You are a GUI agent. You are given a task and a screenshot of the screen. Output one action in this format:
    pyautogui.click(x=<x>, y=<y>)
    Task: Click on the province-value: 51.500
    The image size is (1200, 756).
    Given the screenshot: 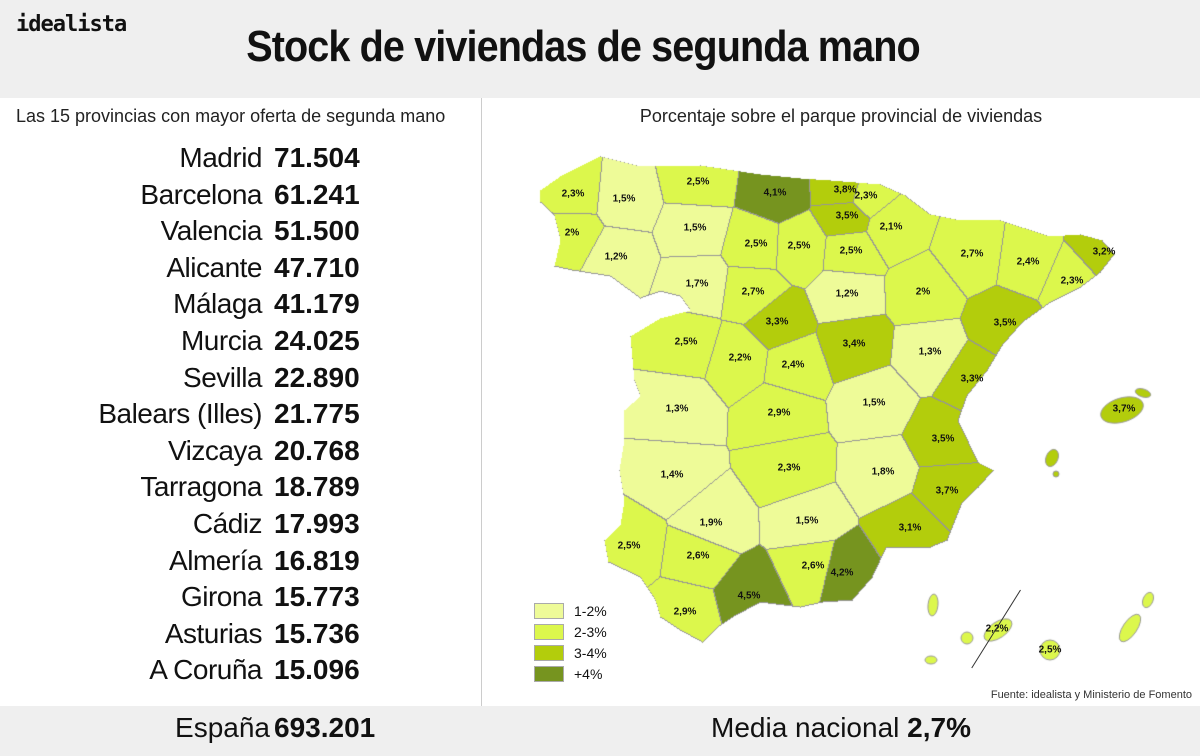 What is the action you would take?
    pyautogui.click(x=317, y=231)
    